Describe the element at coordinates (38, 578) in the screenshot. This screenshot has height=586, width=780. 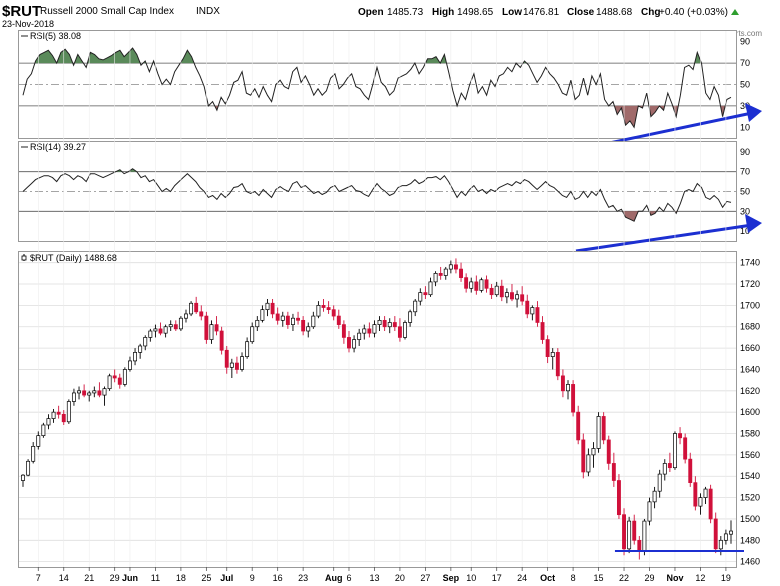
I see `date-tick-label: 7` at that location.